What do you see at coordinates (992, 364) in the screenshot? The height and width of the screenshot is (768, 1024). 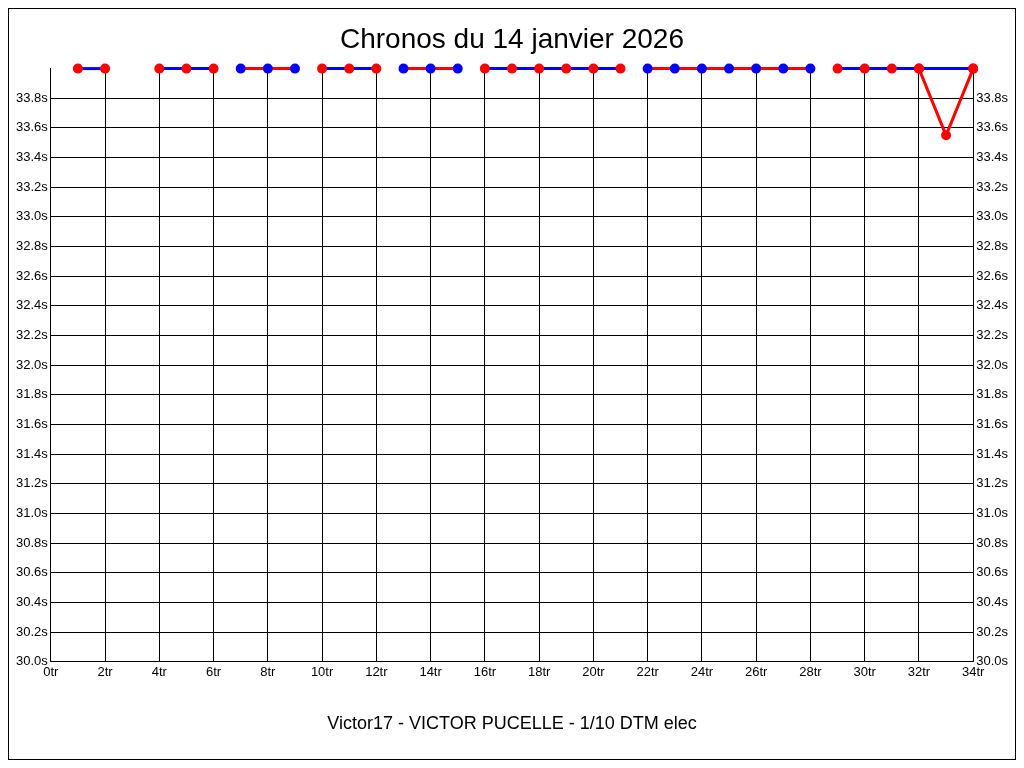 I see `y2-tick-label: 32.0s` at bounding box center [992, 364].